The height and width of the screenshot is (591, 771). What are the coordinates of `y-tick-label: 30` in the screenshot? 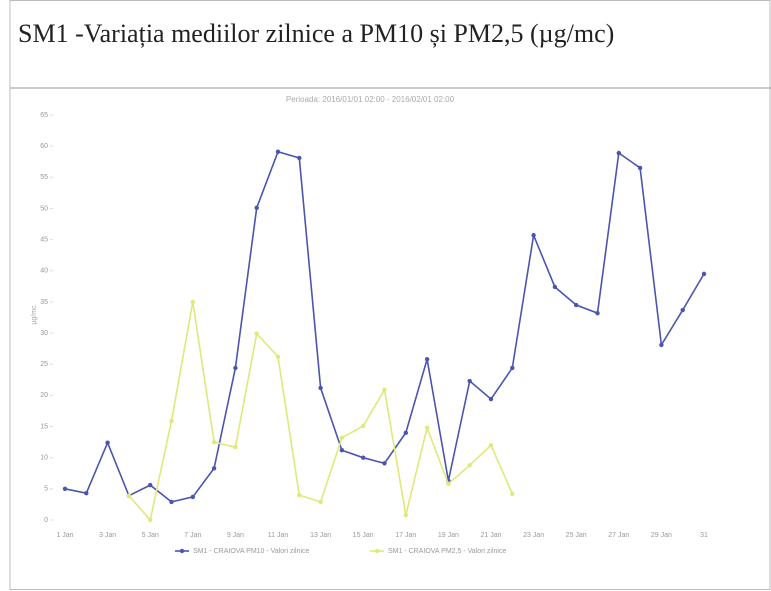 It's located at (44, 333).